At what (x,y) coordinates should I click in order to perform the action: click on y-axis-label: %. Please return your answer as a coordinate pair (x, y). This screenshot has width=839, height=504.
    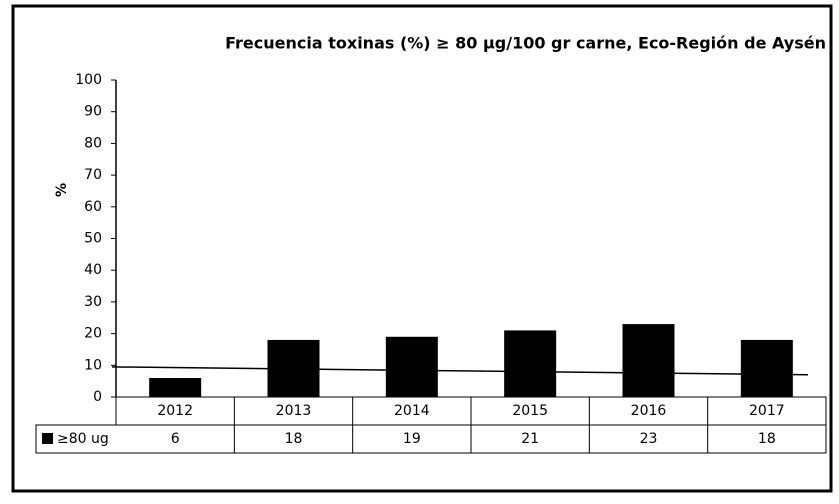
    Looking at the image, I should click on (62, 190).